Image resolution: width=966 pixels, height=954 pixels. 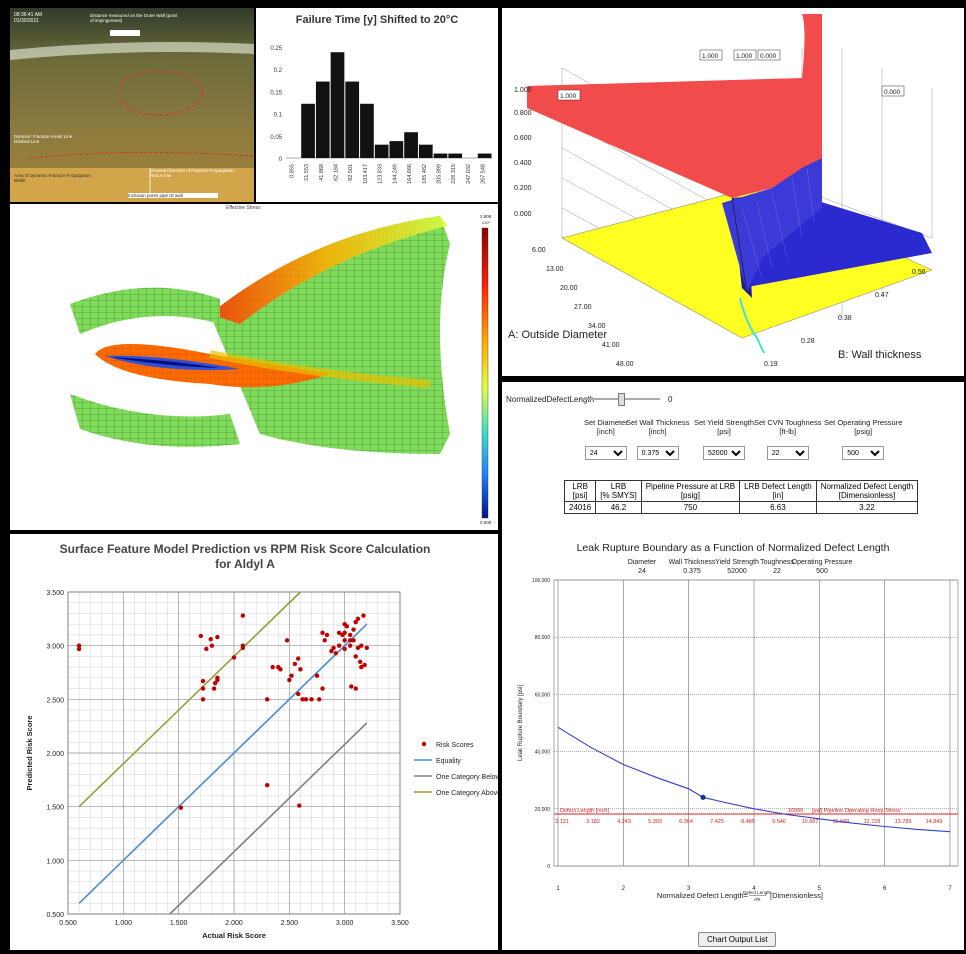 What do you see at coordinates (808, 341) in the screenshot?
I see `y-tick-label: 0.28` at bounding box center [808, 341].